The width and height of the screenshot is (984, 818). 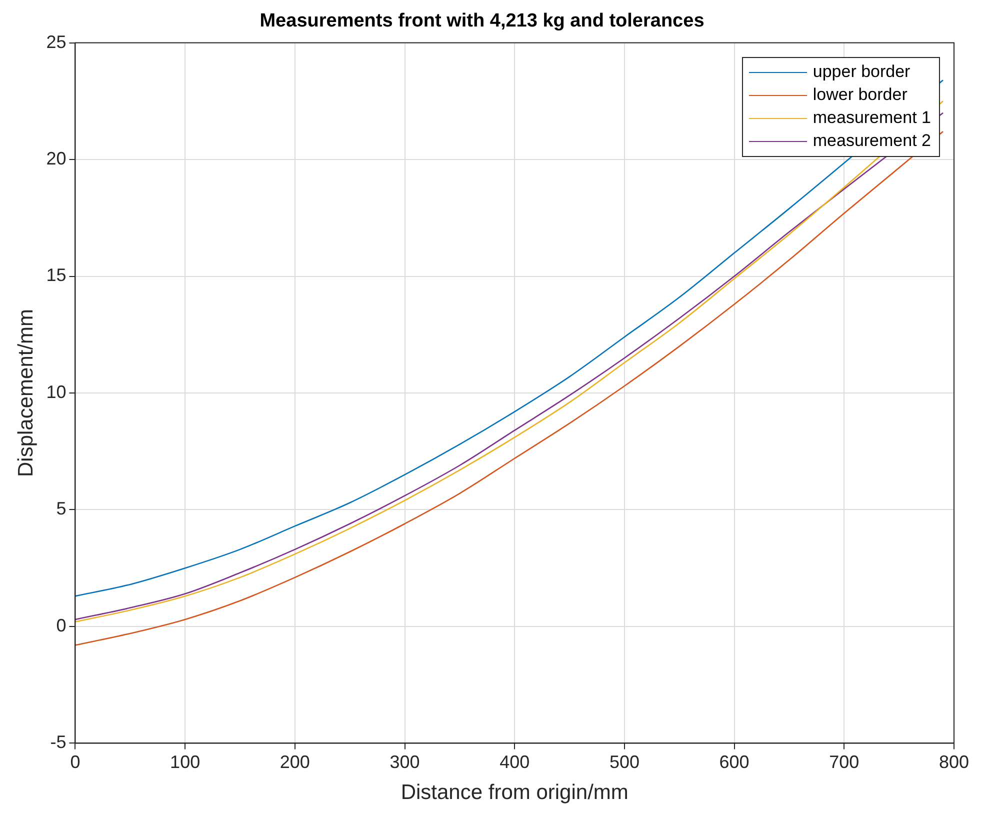 What do you see at coordinates (860, 95) in the screenshot?
I see `legend-label: lower border` at bounding box center [860, 95].